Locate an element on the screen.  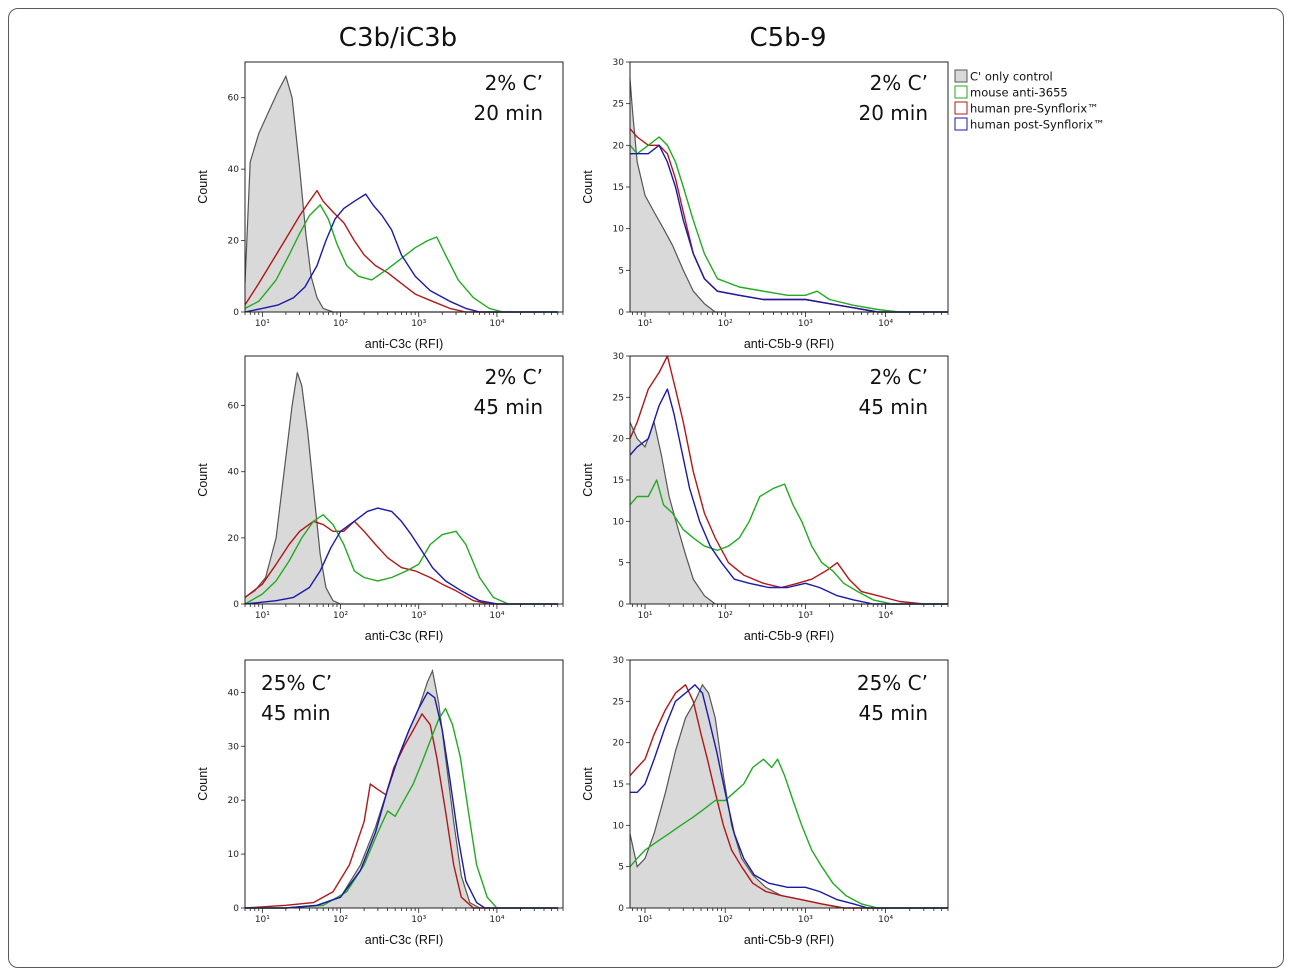
y-tick-label: 60 is located at coordinates (234, 99).